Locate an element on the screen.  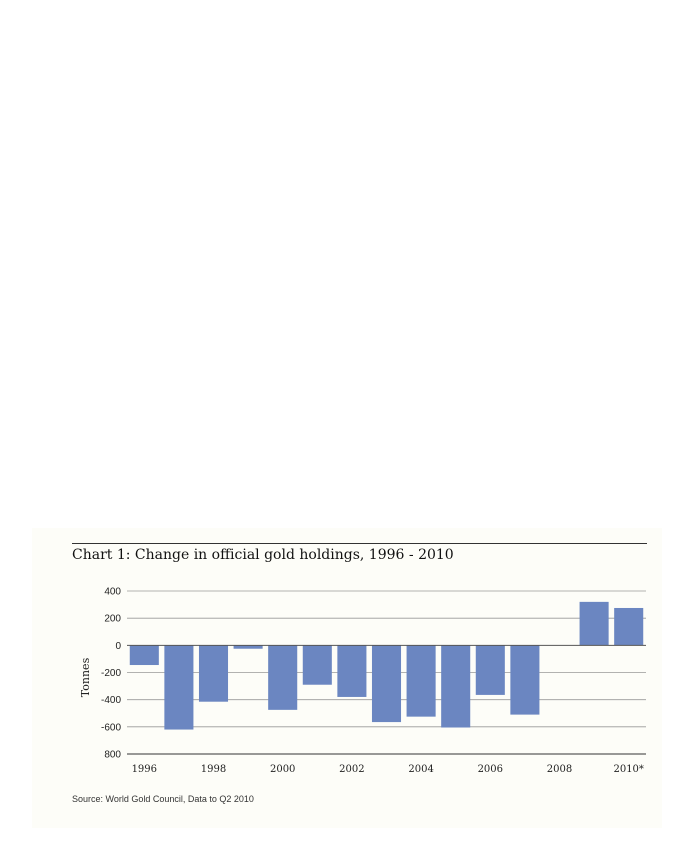
y-tick-label: -600 is located at coordinates (111, 727).